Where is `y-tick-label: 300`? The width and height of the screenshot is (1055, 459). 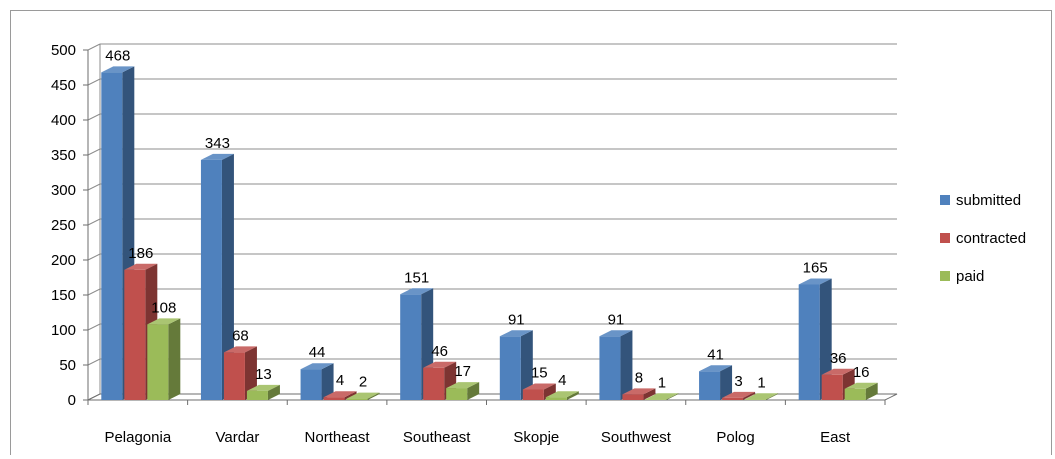 y-tick-label: 300 is located at coordinates (63, 190).